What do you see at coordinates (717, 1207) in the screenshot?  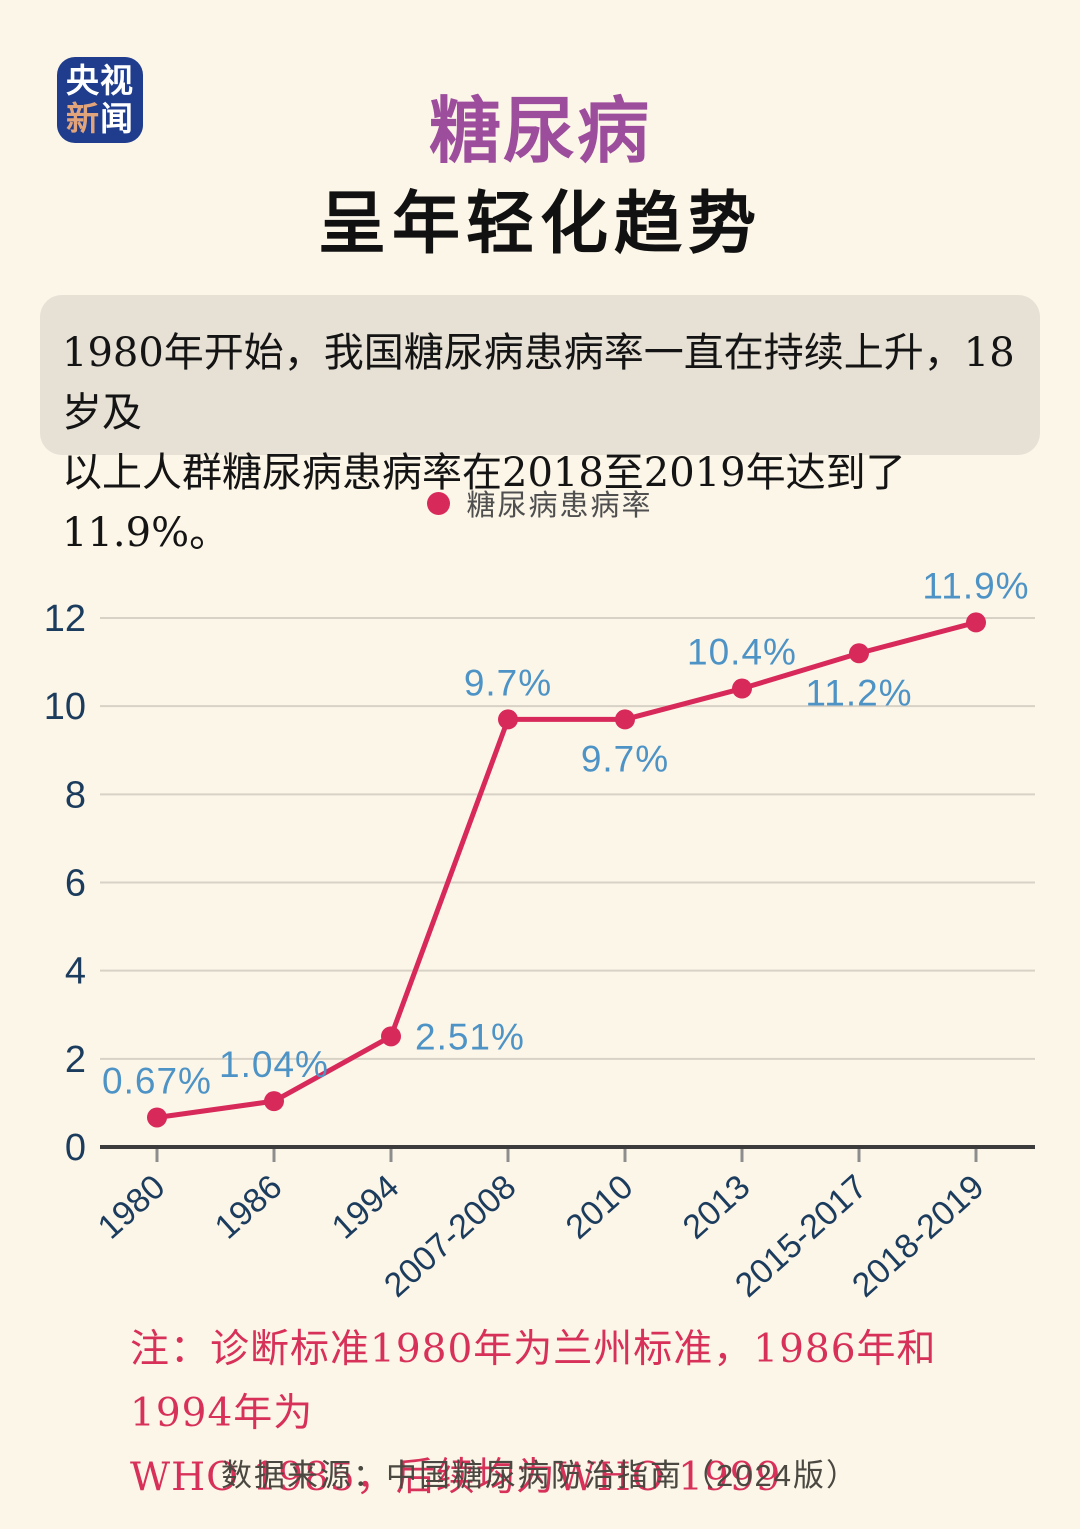 I see `x-axis-tick-label: 2013` at bounding box center [717, 1207].